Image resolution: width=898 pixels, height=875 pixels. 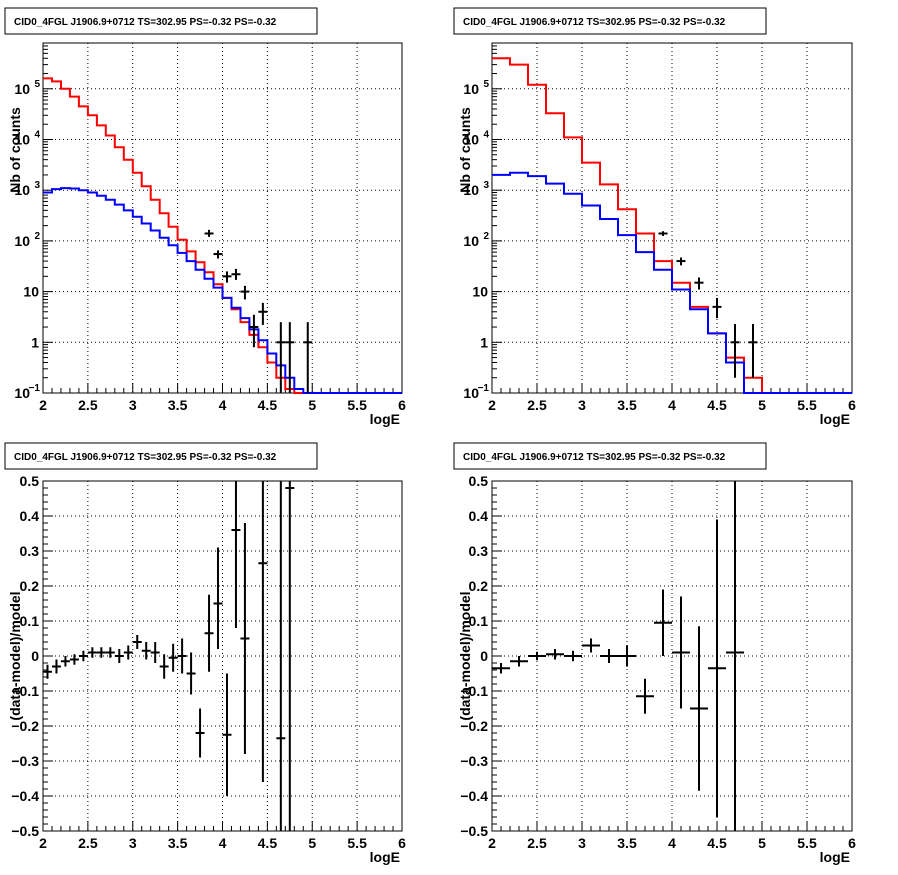 I want to click on y-tick-exponent: 4, so click(x=486, y=134).